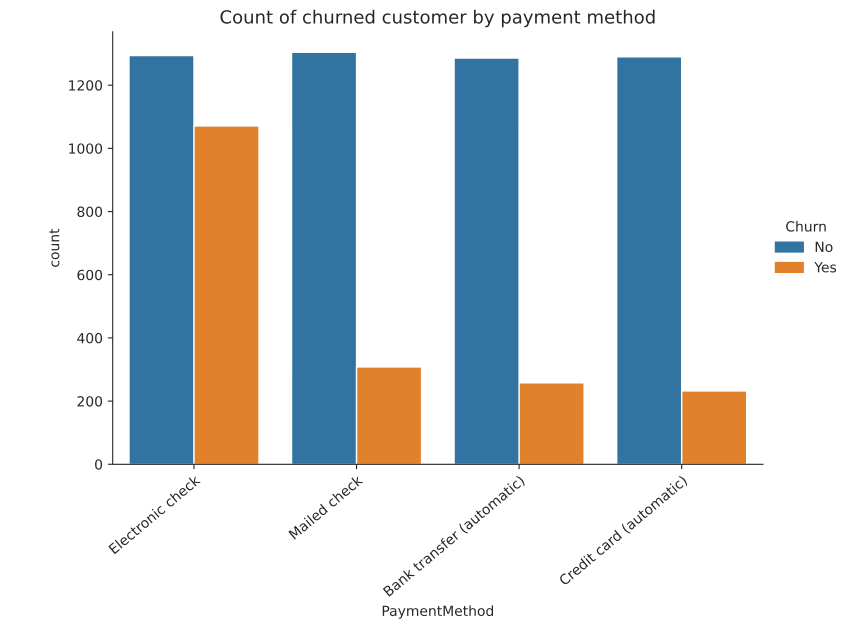 Image resolution: width=867 pixels, height=636 pixels. Describe the element at coordinates (437, 19) in the screenshot. I see `chart-title: Count of churned customer by payment method` at that location.